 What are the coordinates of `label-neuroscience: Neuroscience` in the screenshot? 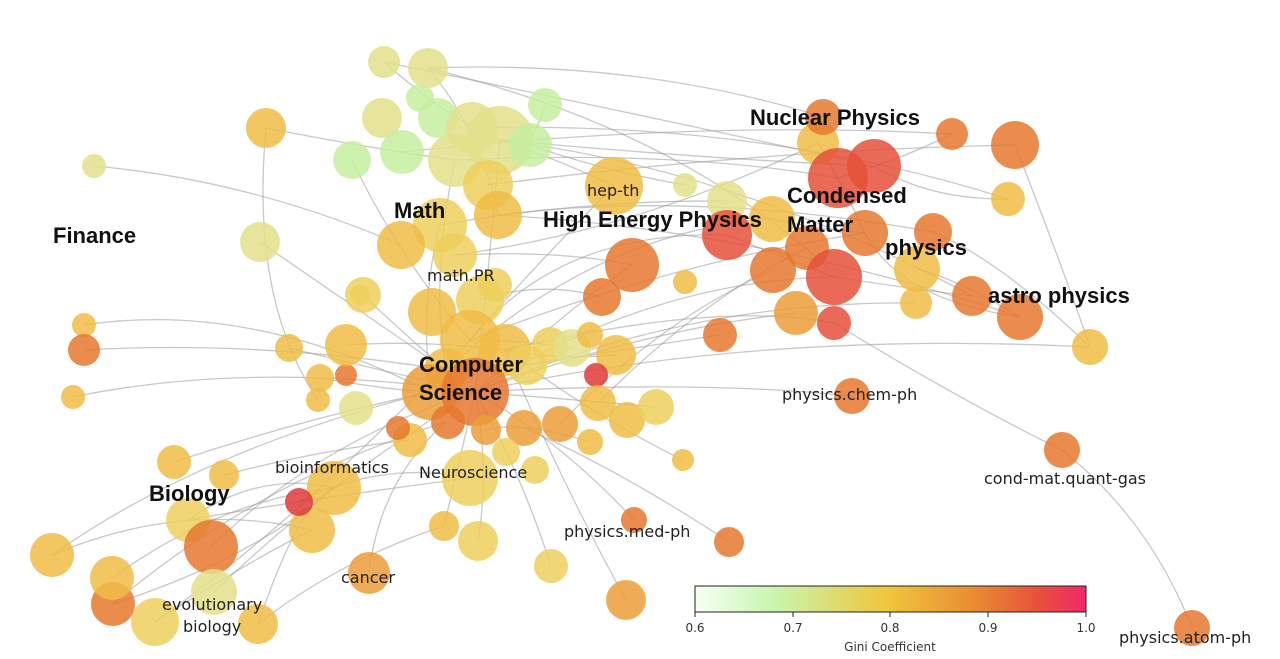 It's located at (473, 472).